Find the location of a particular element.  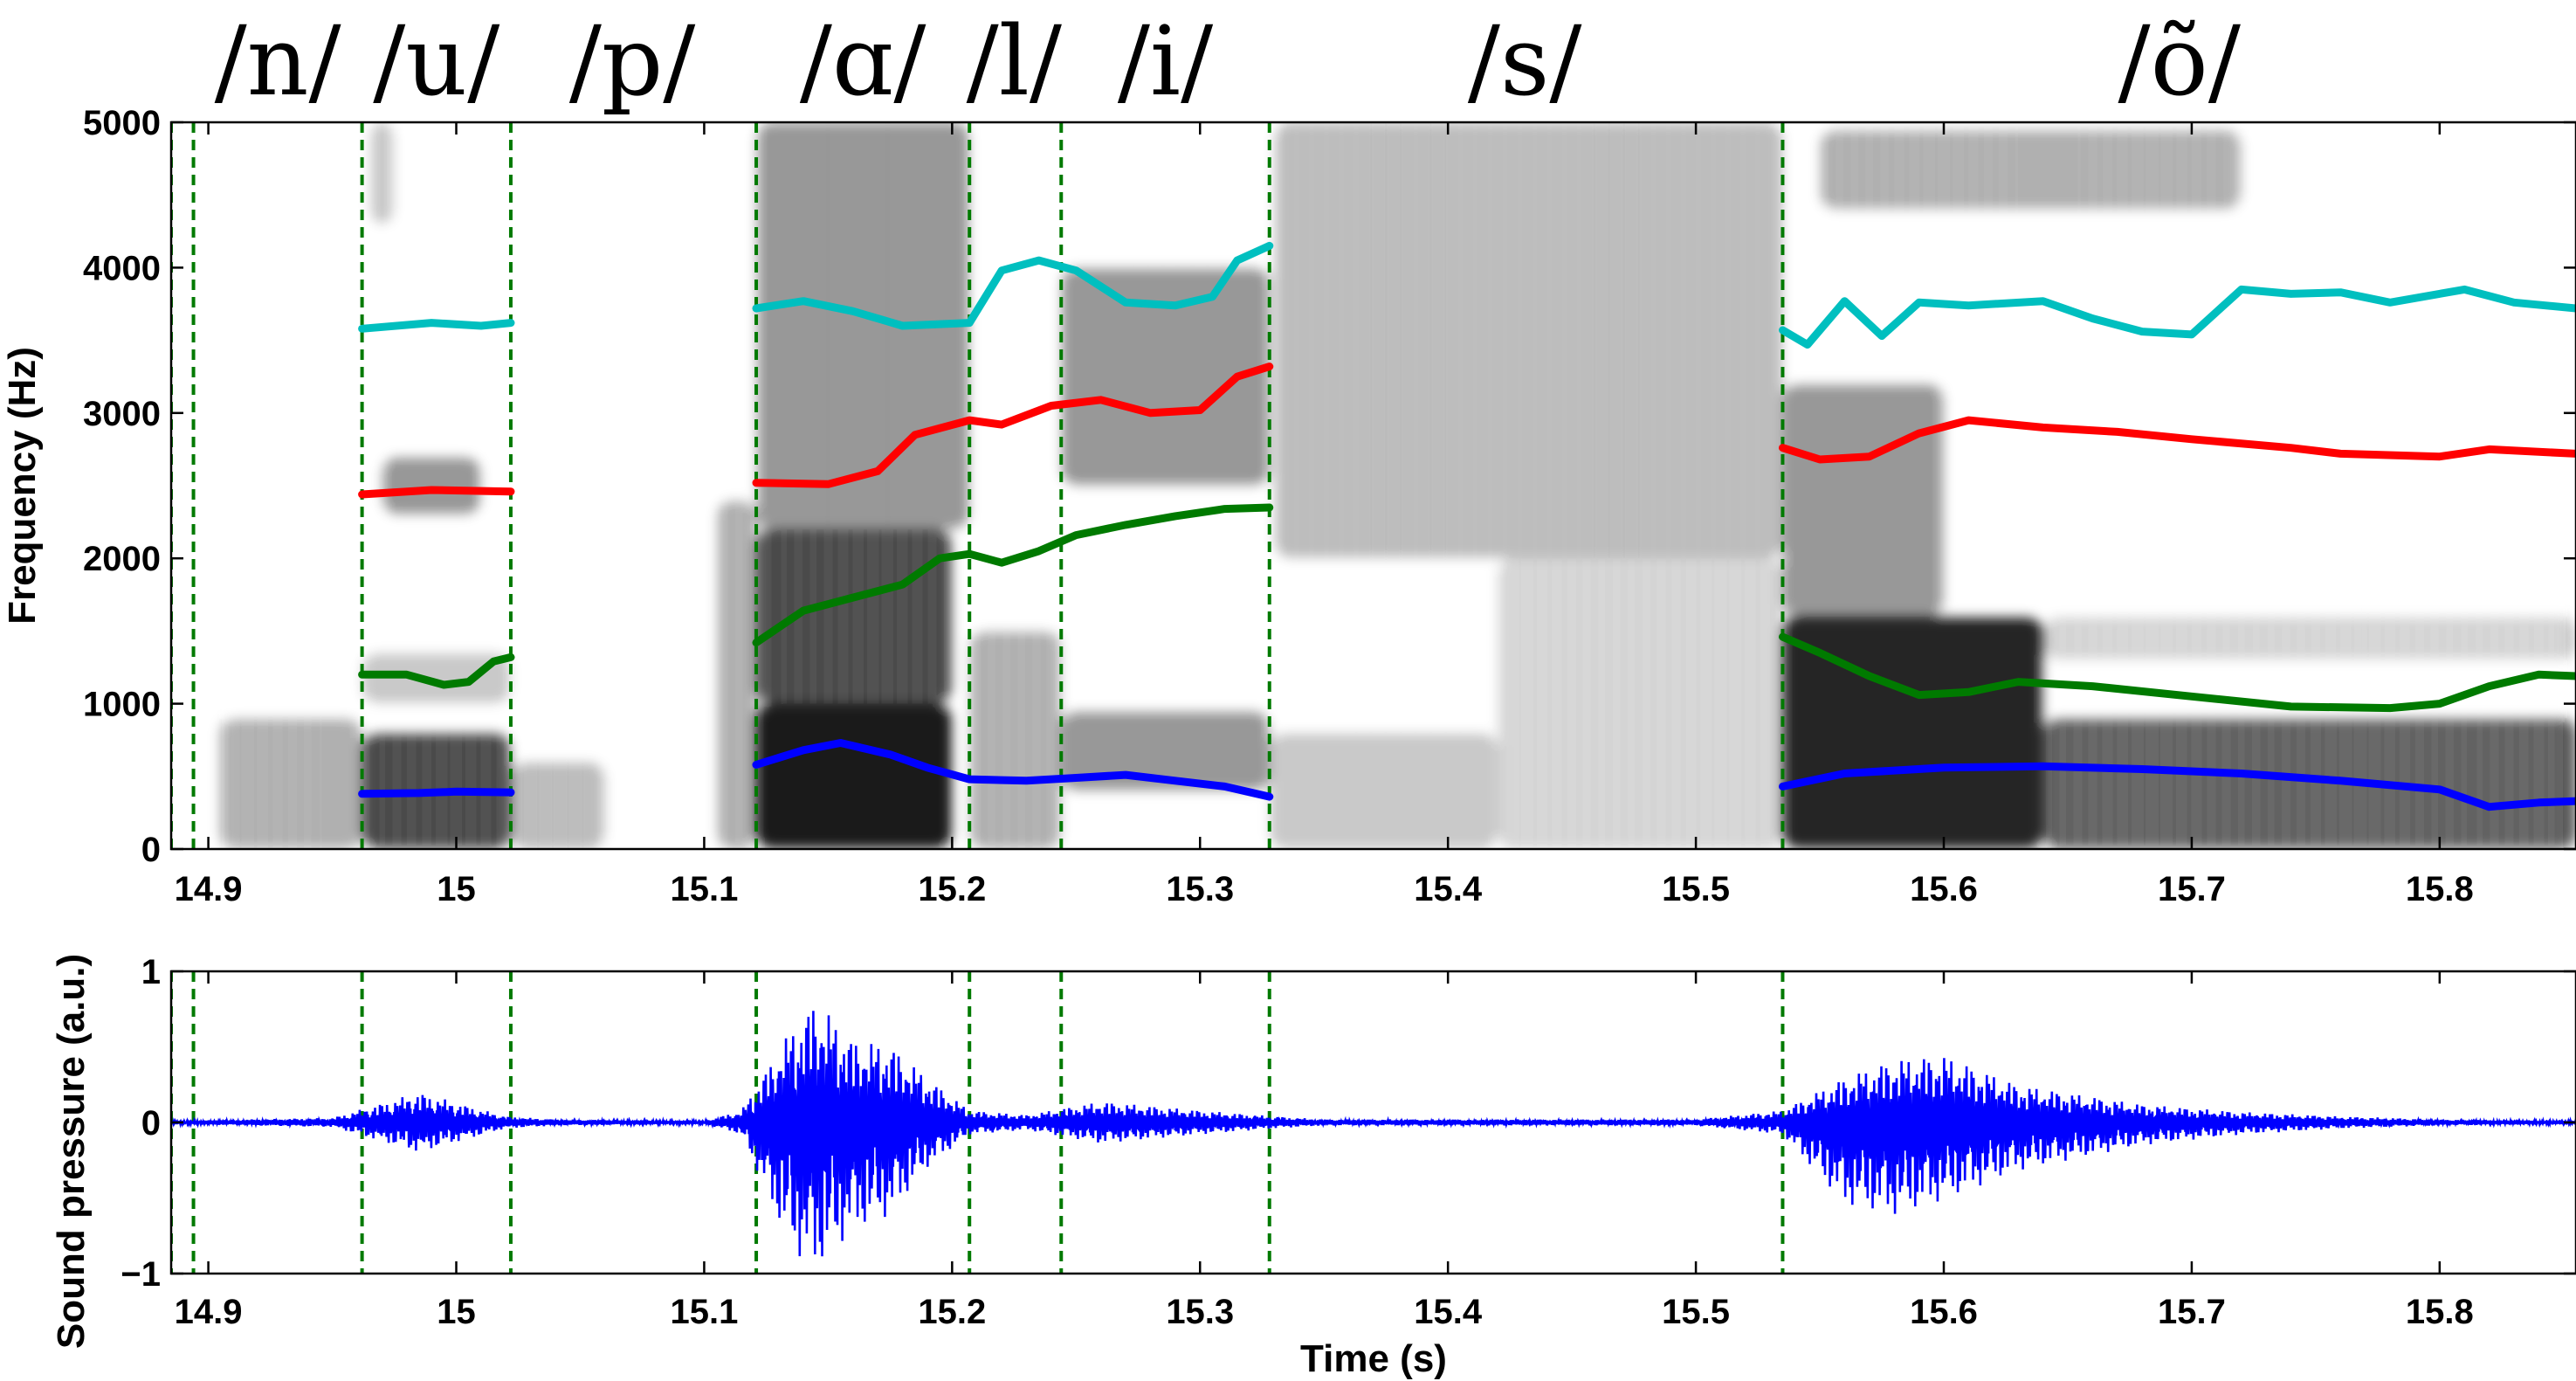

y-tick-label: 3000 is located at coordinates (122, 414).